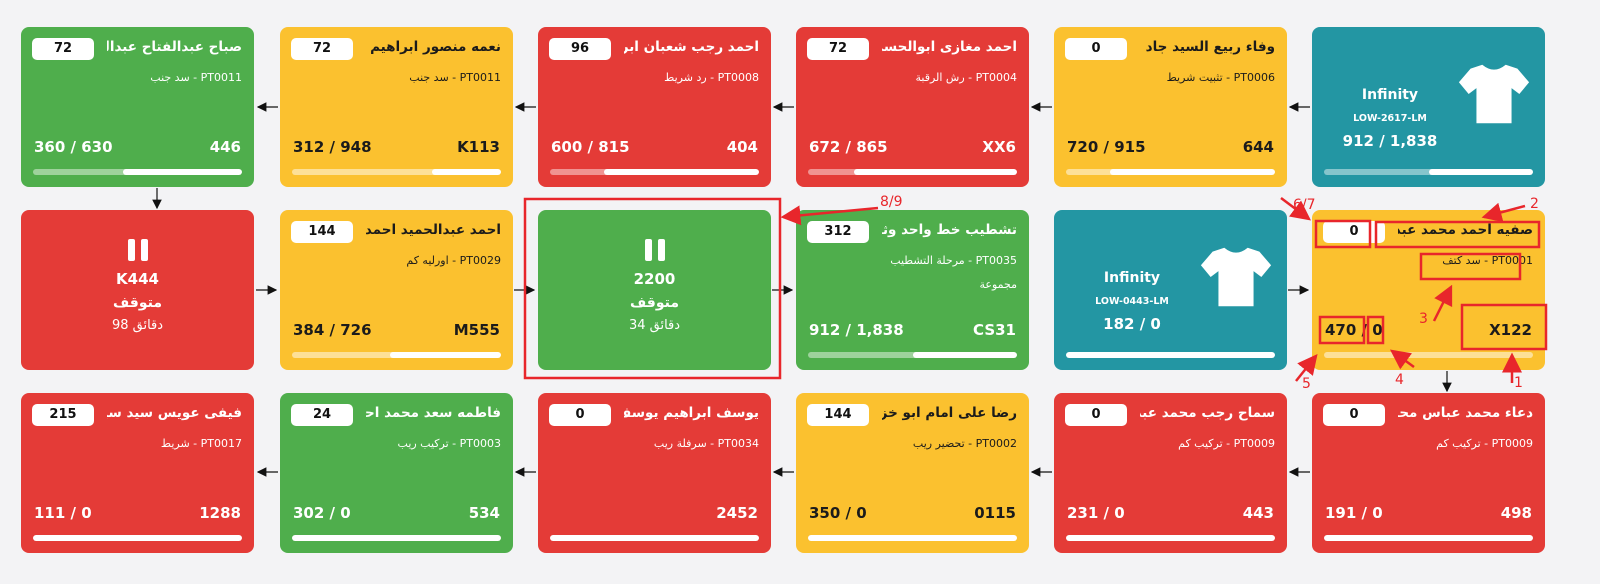 The width and height of the screenshot is (1600, 584). I want to click on station-code: X122, so click(1510, 330).